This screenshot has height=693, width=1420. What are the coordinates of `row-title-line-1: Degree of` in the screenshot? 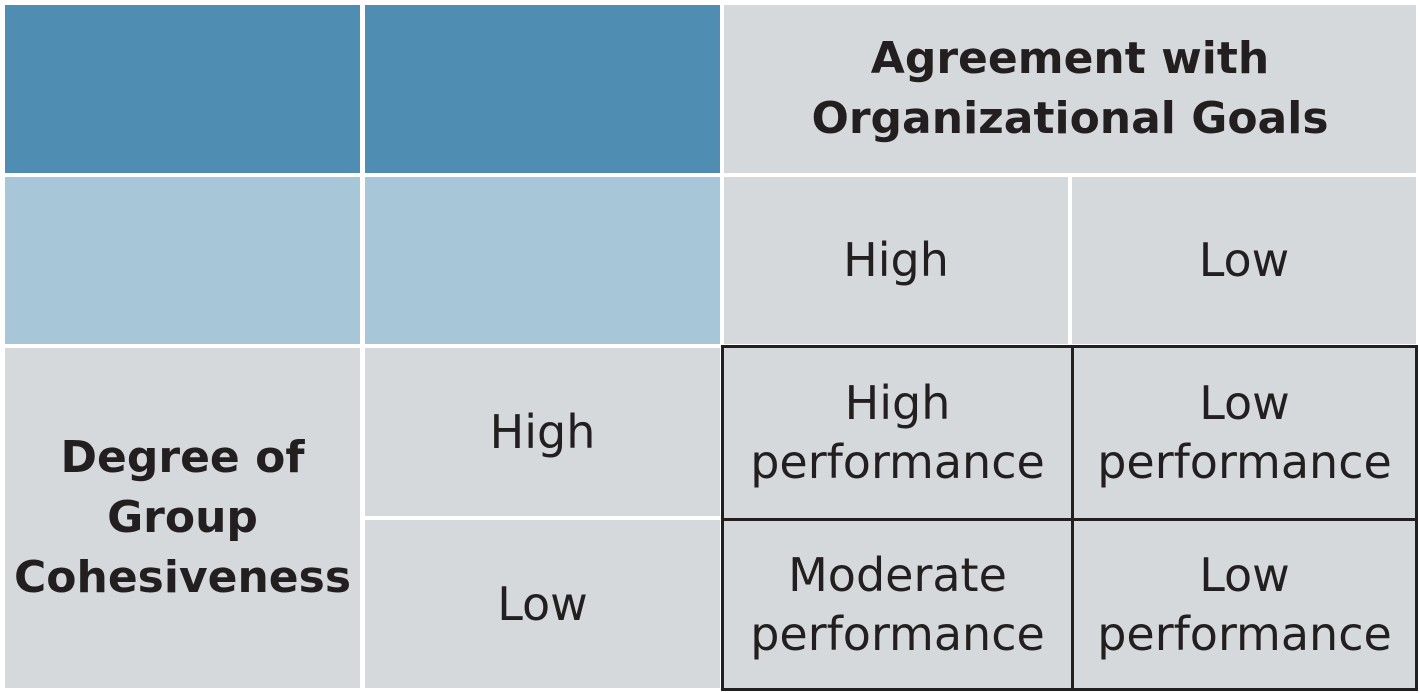 It's located at (182, 457).